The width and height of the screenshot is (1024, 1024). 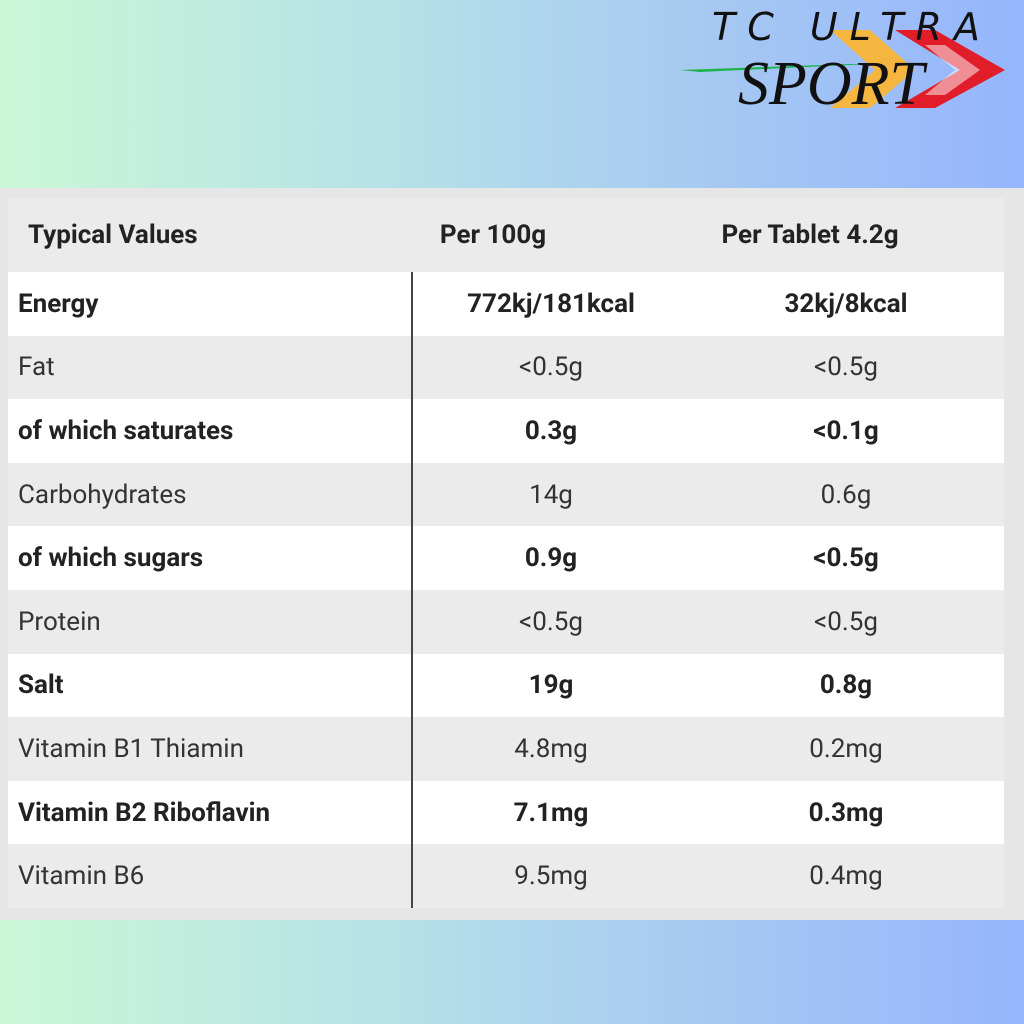 I want to click on table-cell: 0.6g, so click(x=846, y=494).